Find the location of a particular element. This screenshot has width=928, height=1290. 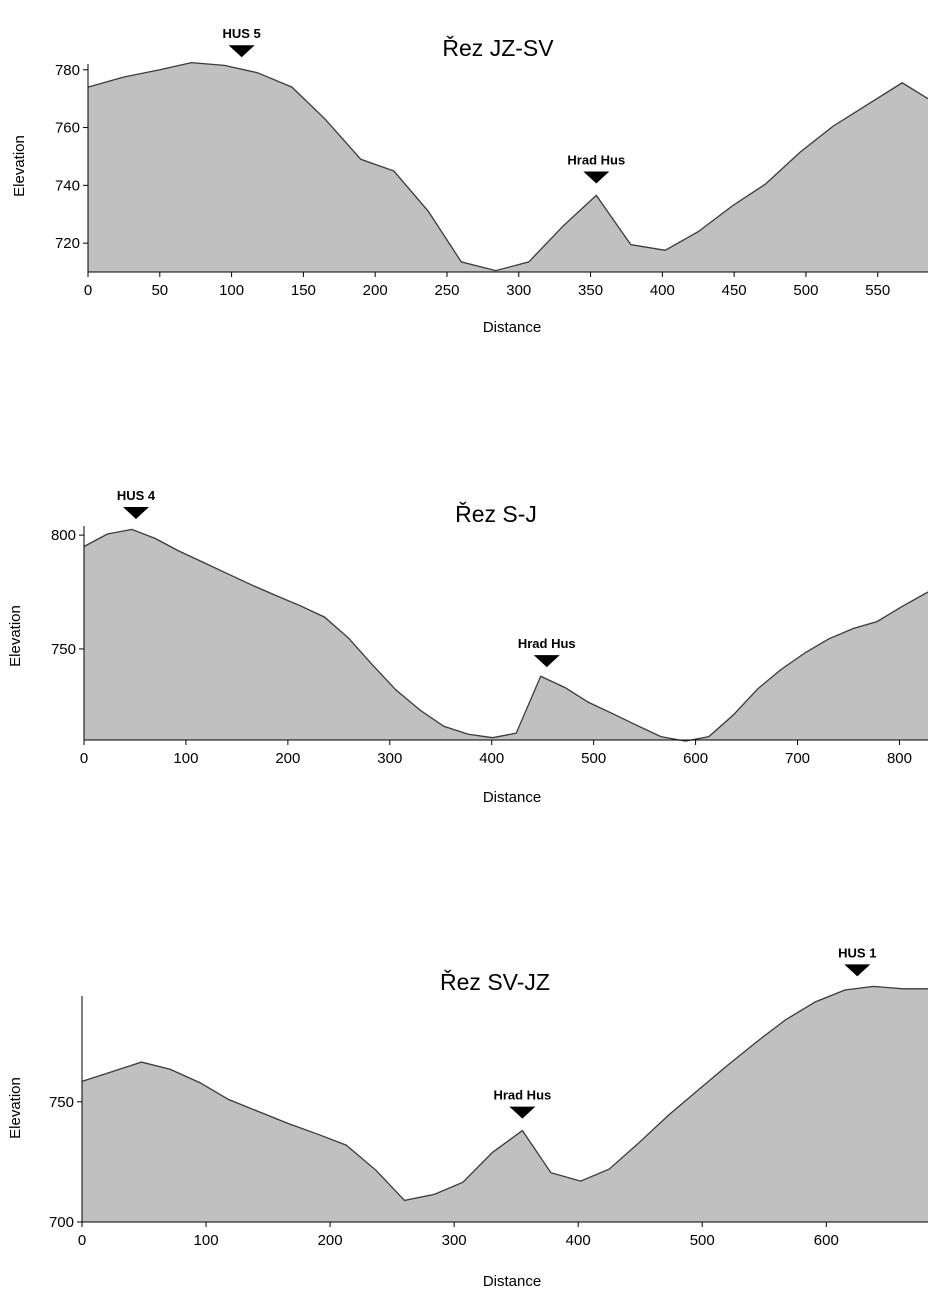

y-tick-label: 760 is located at coordinates (67, 128).